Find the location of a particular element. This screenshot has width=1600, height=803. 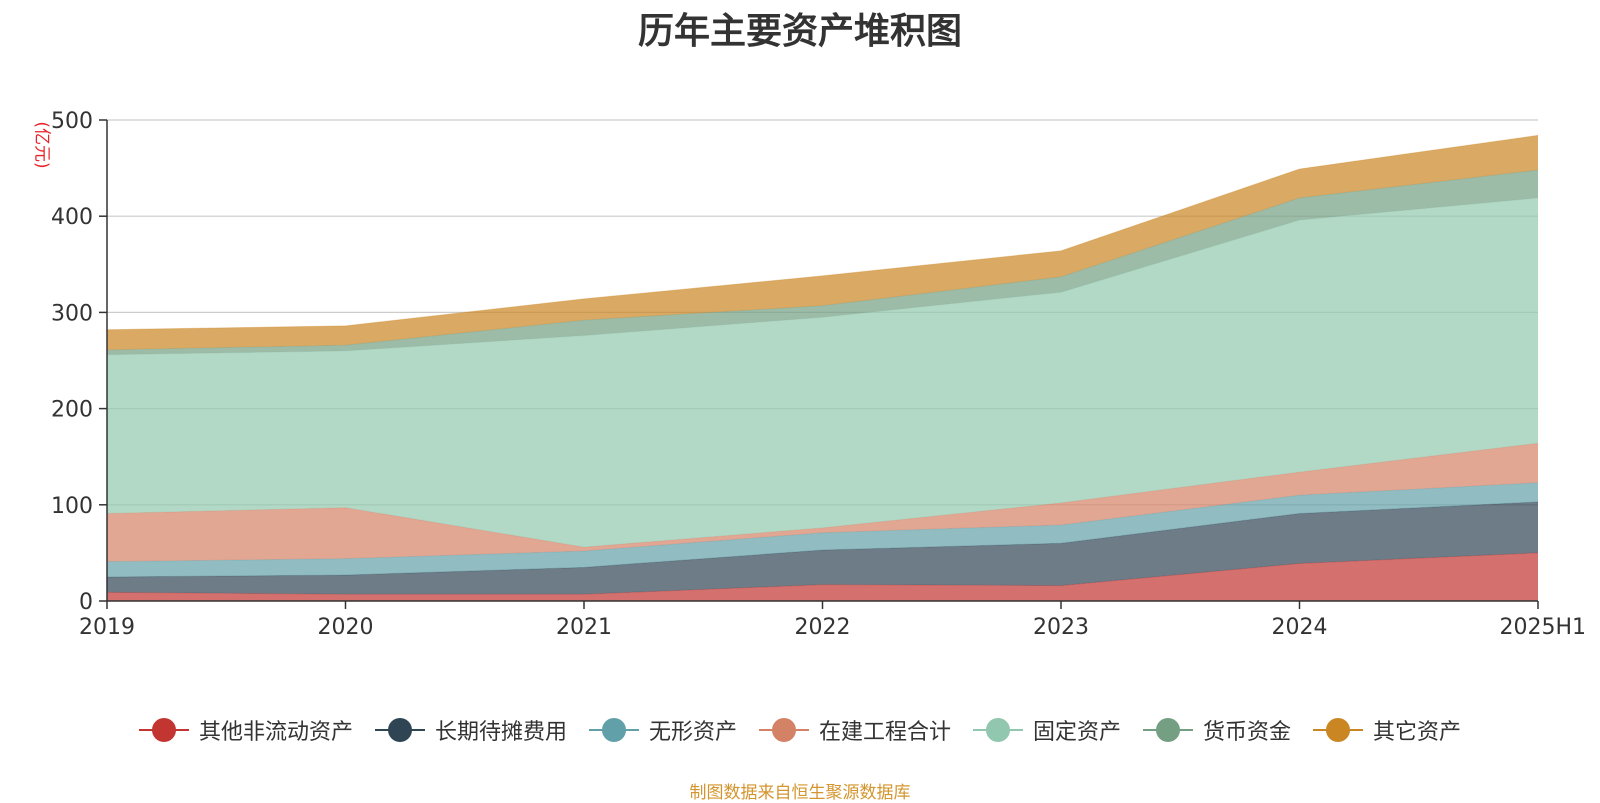

area-series-其他非流动资产 is located at coordinates (822, 576).